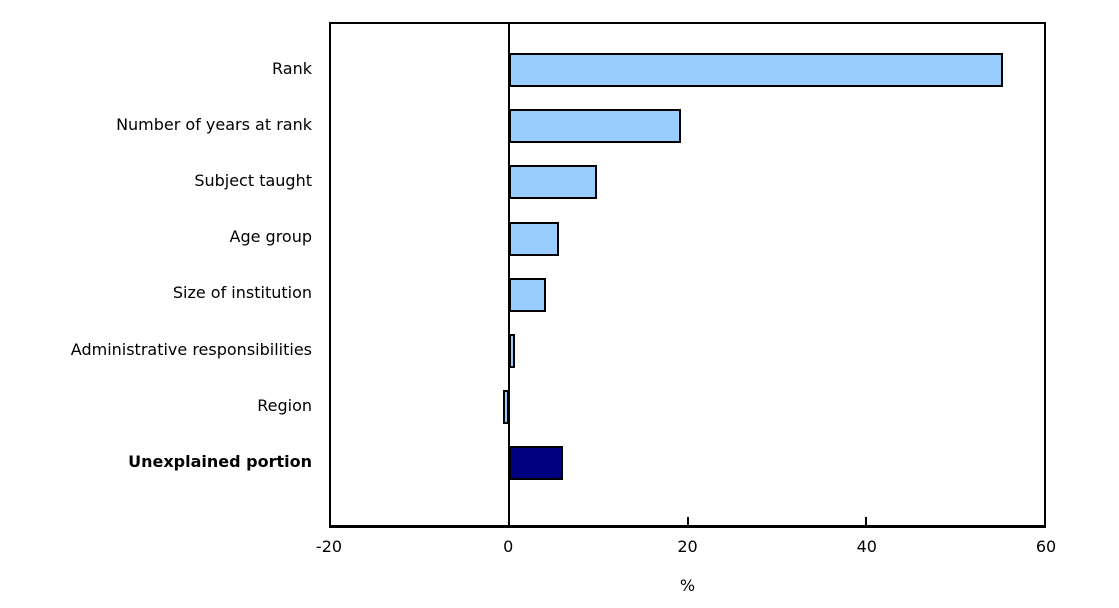 The height and width of the screenshot is (608, 1119). Describe the element at coordinates (509, 274) in the screenshot. I see `zero-axis-line` at that location.